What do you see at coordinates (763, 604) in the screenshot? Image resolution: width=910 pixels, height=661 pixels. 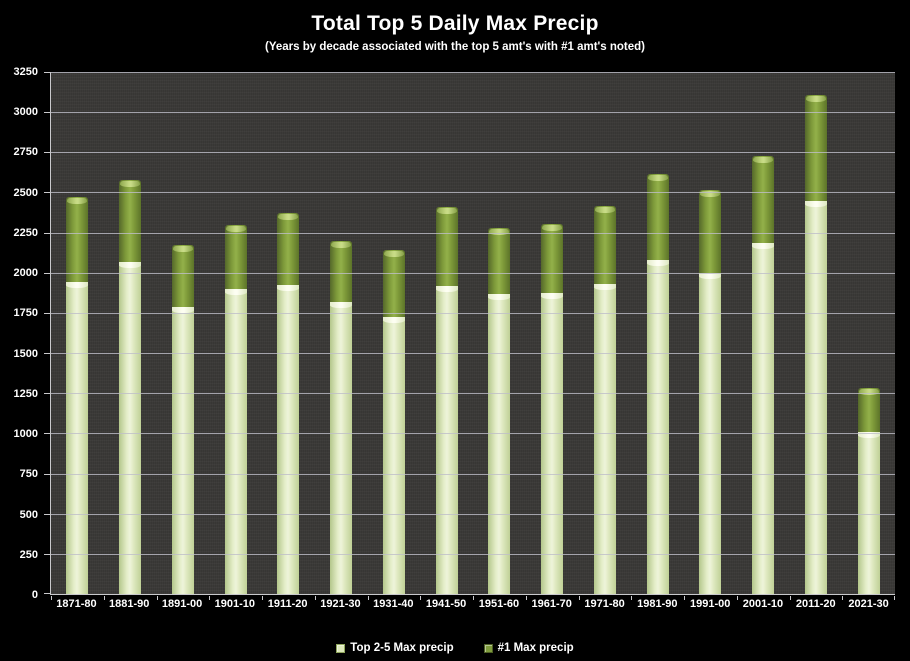 I see `x-tick-label-2001-10: 2001-10` at bounding box center [763, 604].